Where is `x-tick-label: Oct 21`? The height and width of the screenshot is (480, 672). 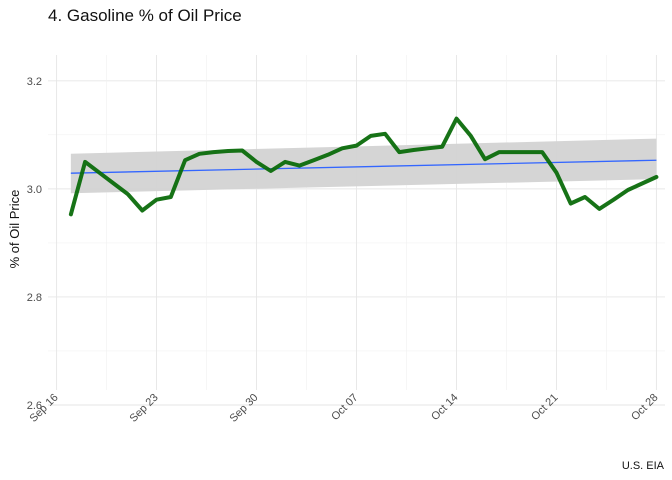 x-tick-label: Oct 21 is located at coordinates (544, 407).